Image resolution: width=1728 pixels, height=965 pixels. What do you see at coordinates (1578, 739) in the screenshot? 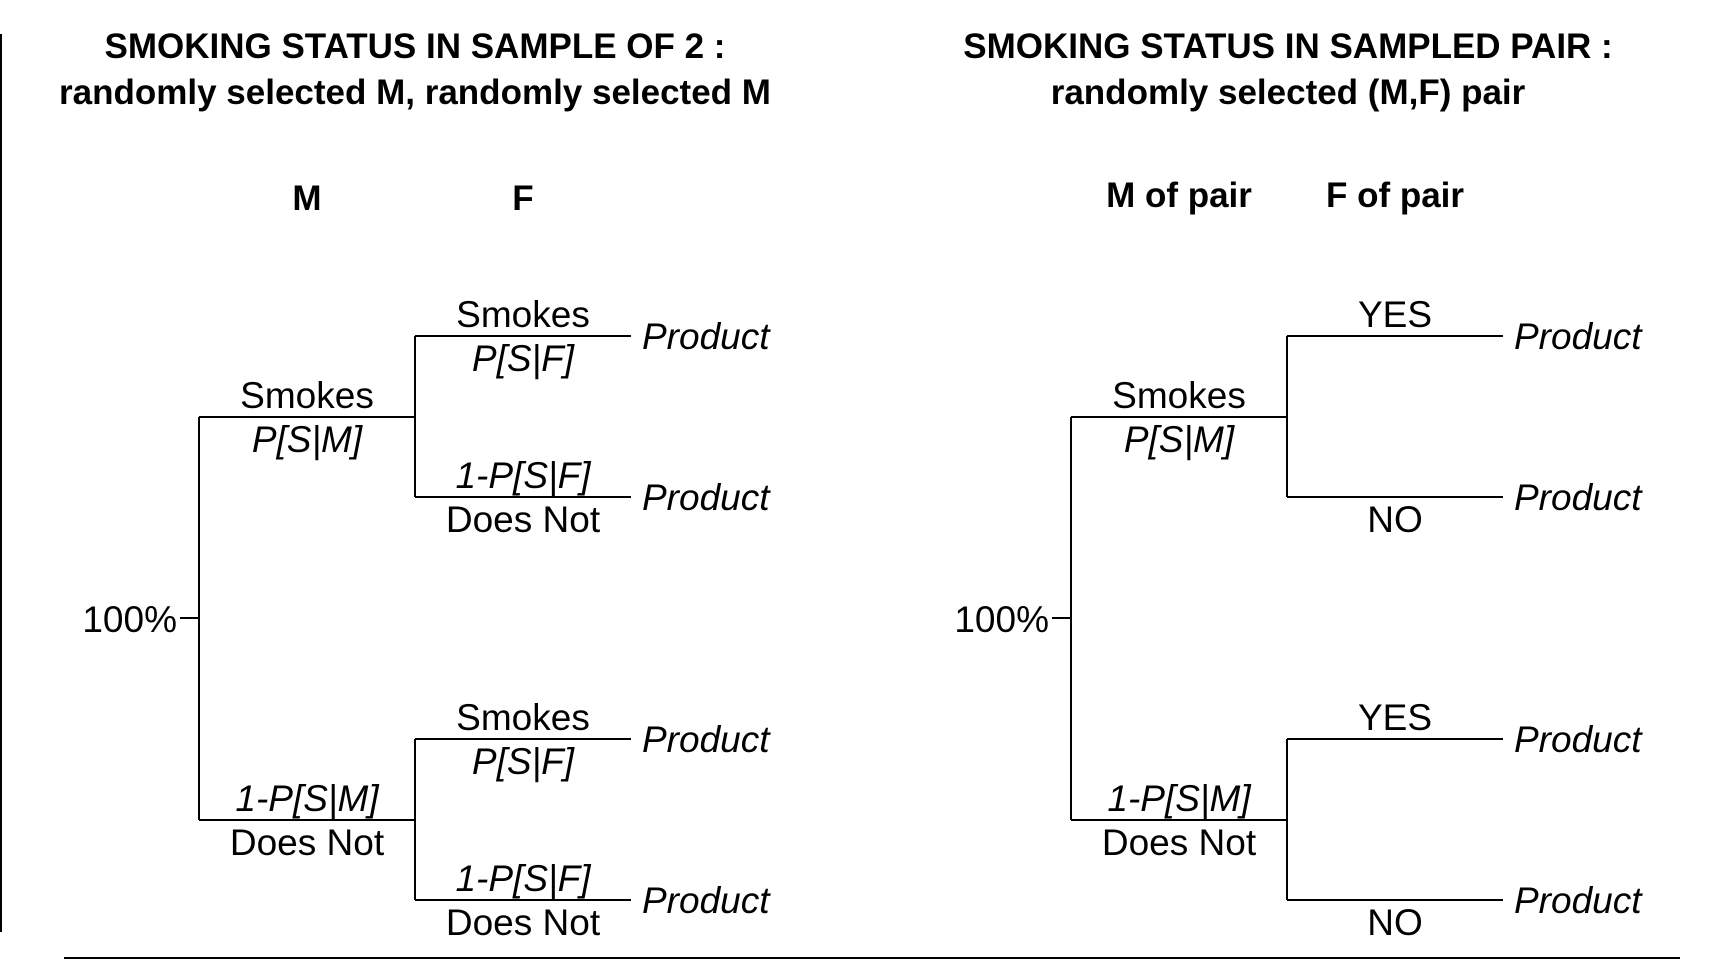
I see `right-lower-yes-product: Product` at bounding box center [1578, 739].